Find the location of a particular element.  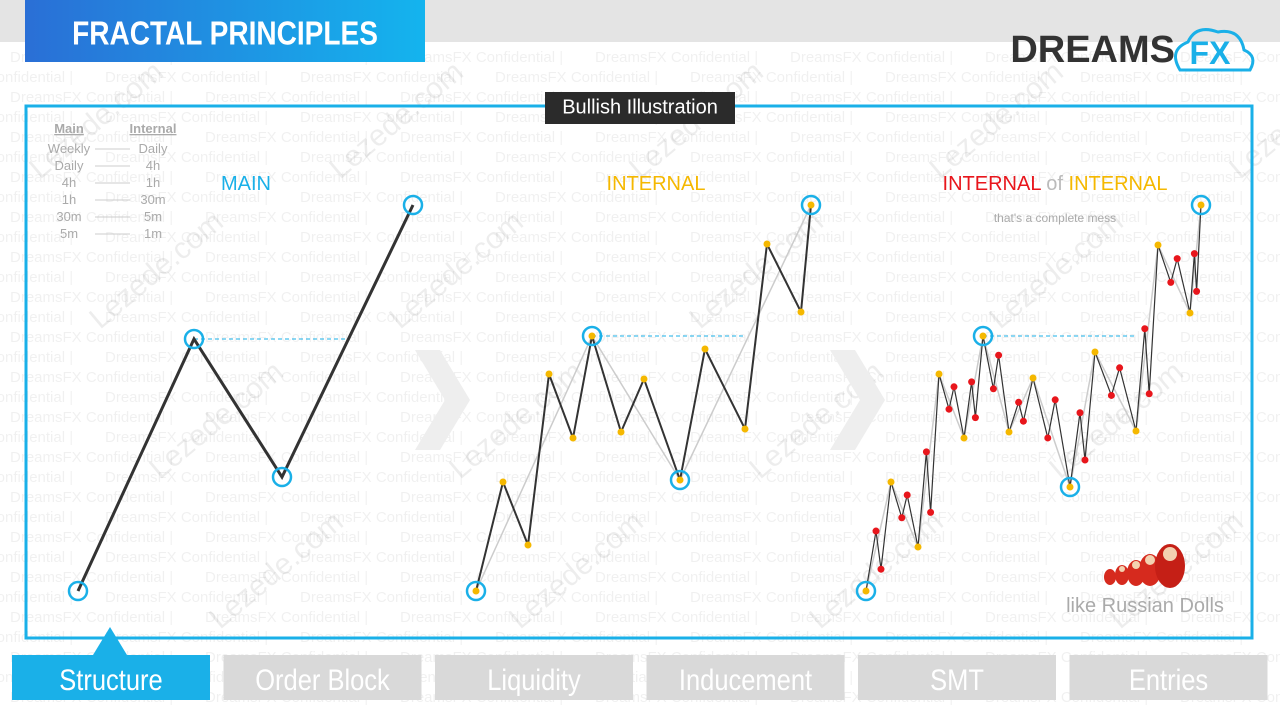

panel-label: INTERNAL of INTERNAL is located at coordinates (1055, 184).